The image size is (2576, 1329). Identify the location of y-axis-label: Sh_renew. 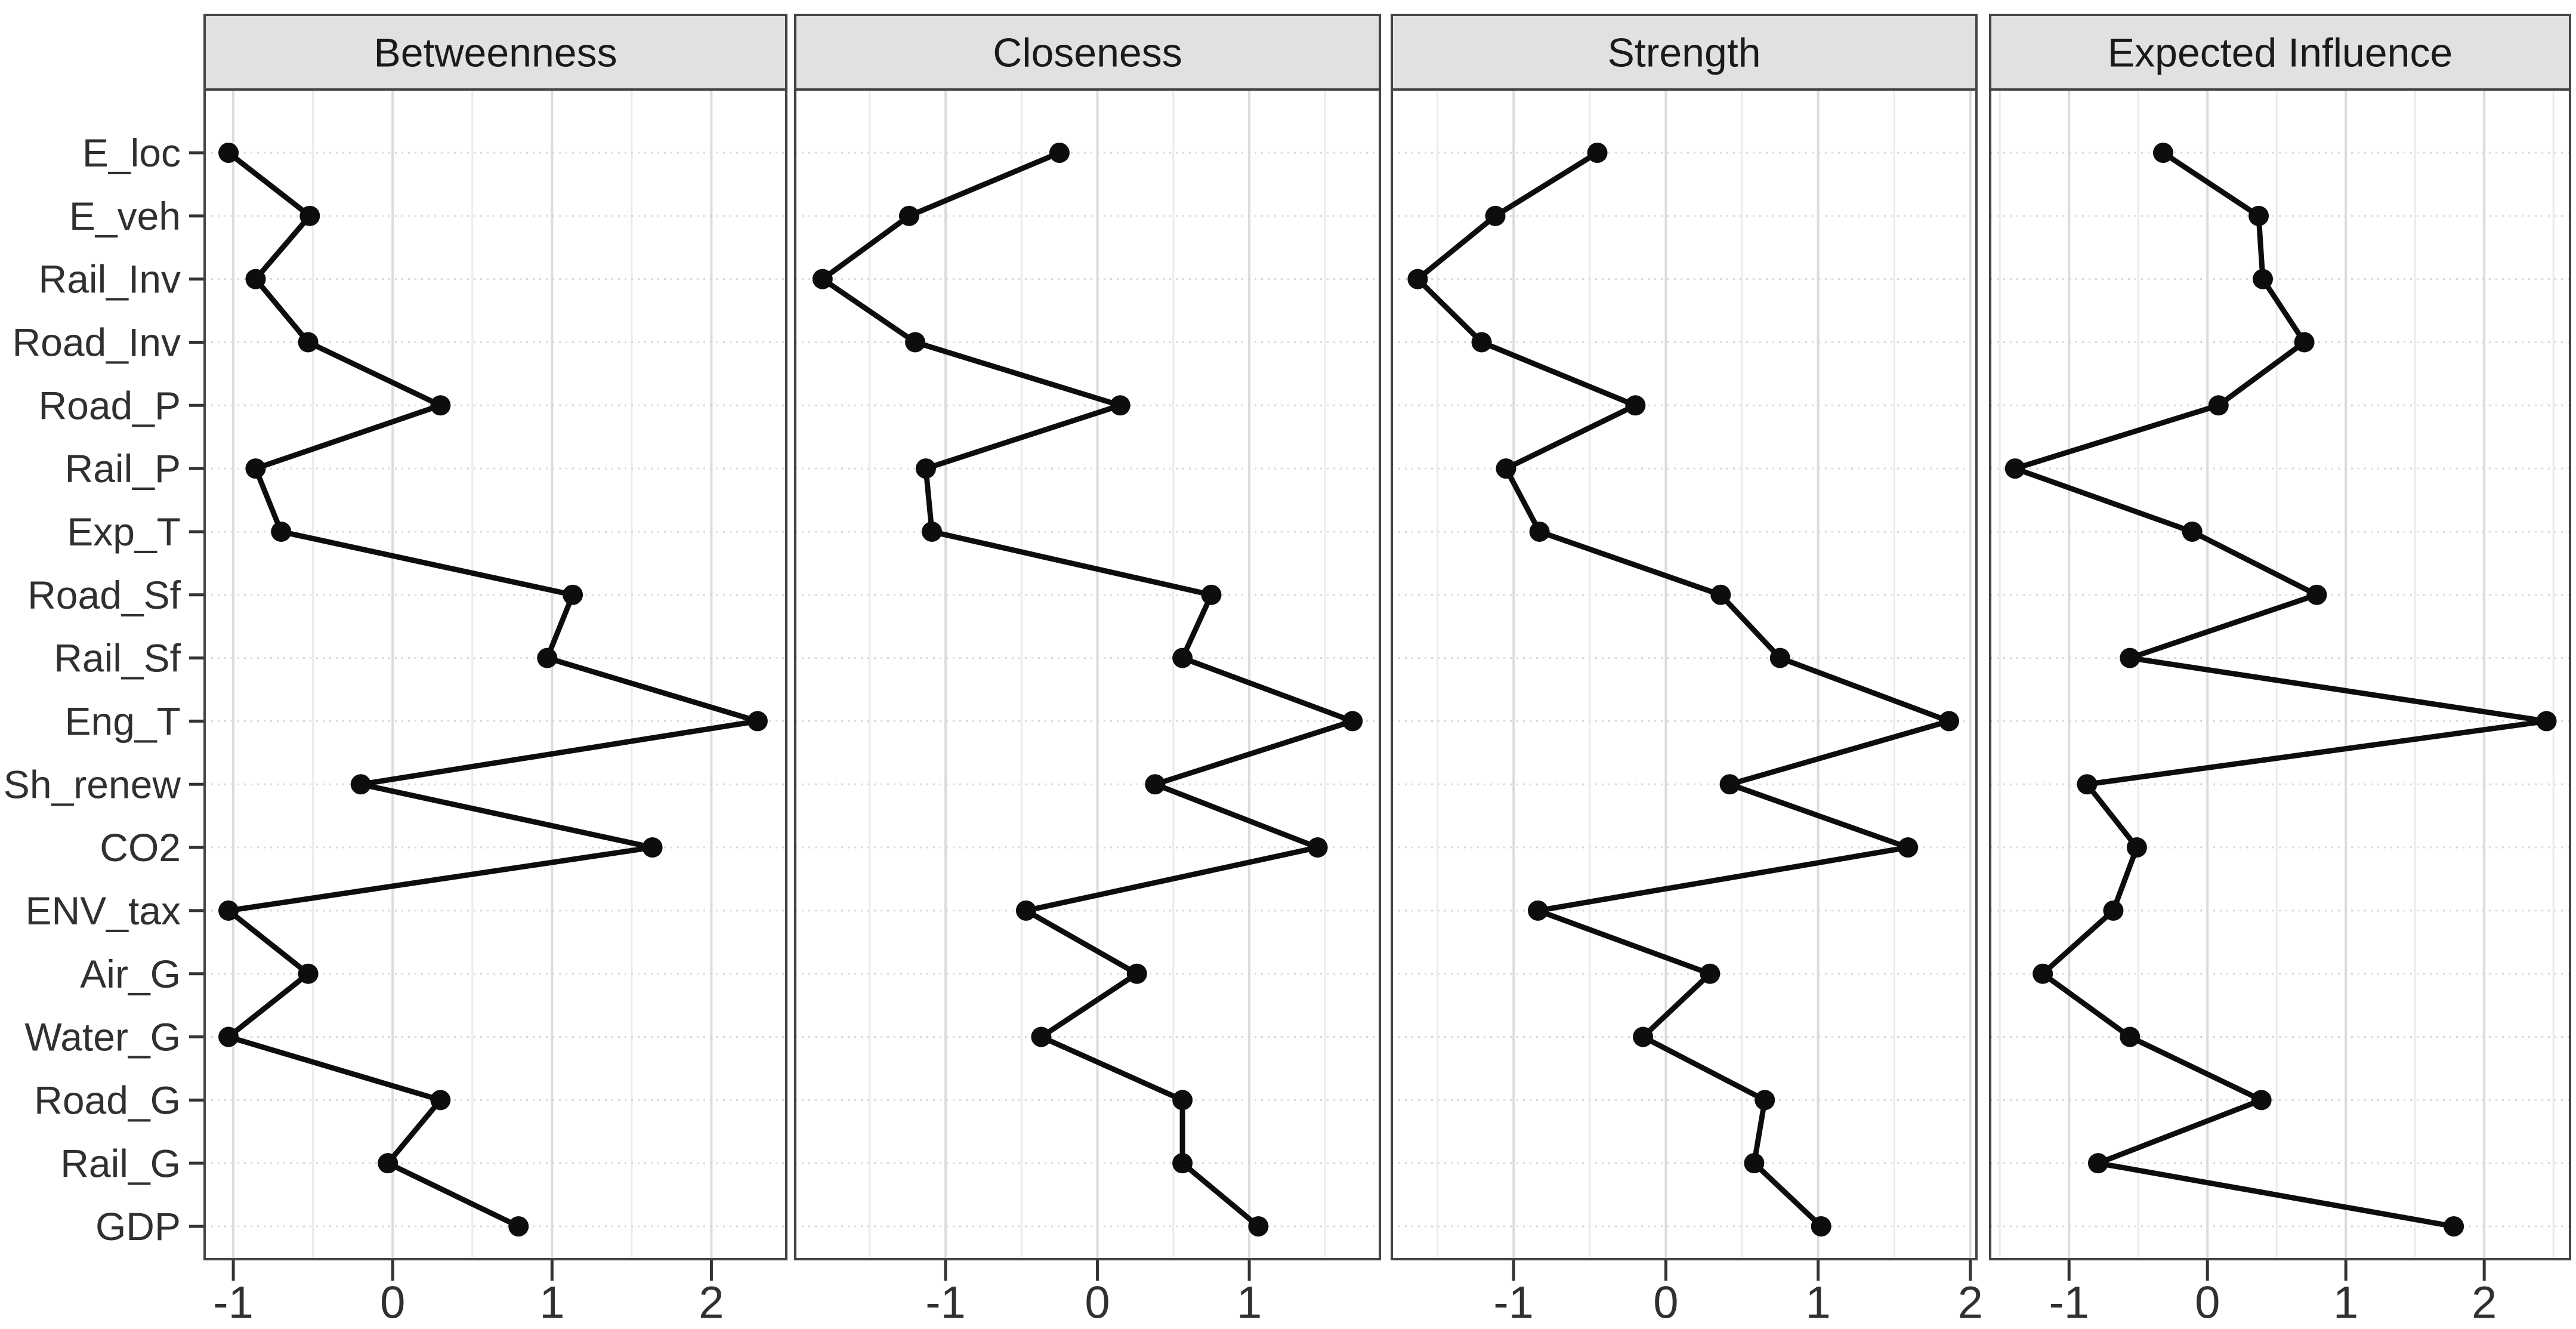
(92, 784).